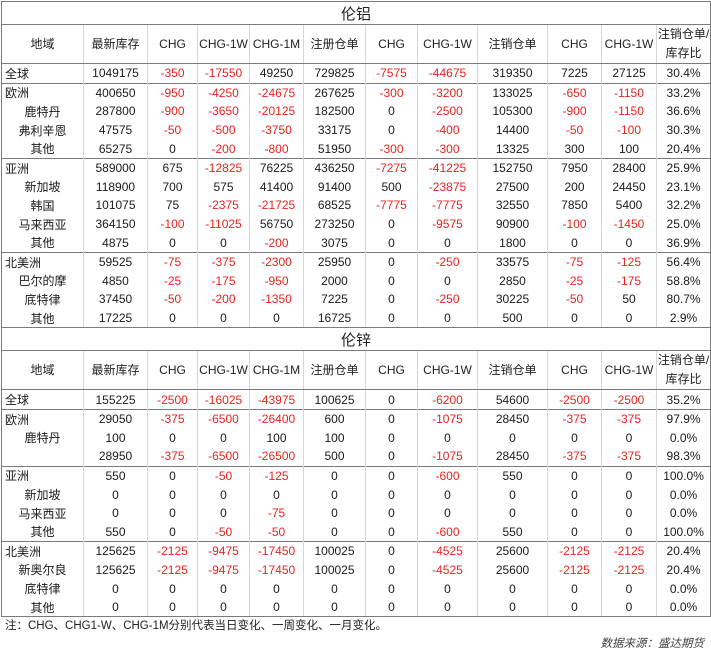  What do you see at coordinates (42, 299) in the screenshot?
I see `region-cell: 底特律` at bounding box center [42, 299].